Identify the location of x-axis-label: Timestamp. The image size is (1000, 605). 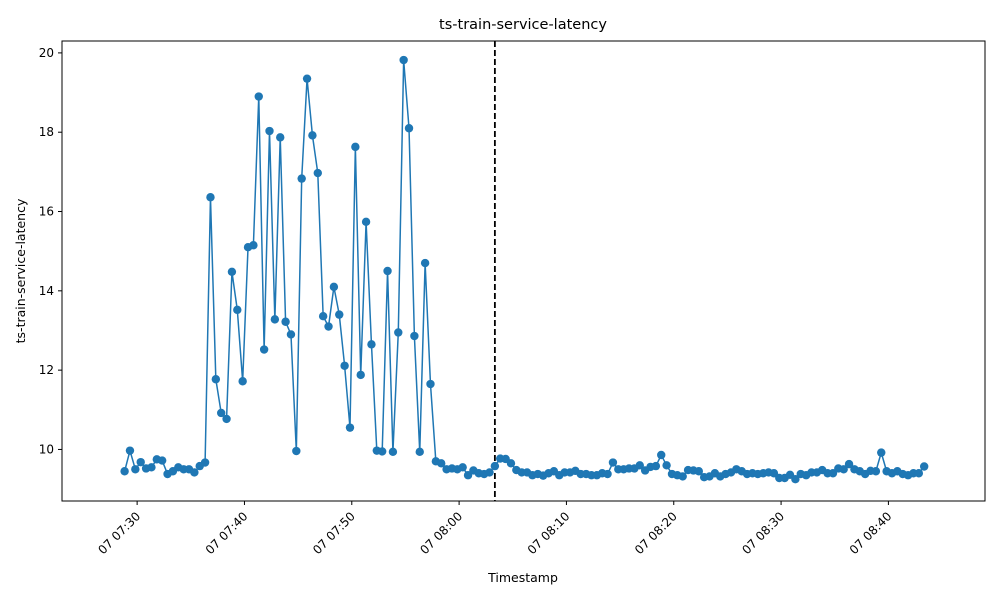
(522, 577).